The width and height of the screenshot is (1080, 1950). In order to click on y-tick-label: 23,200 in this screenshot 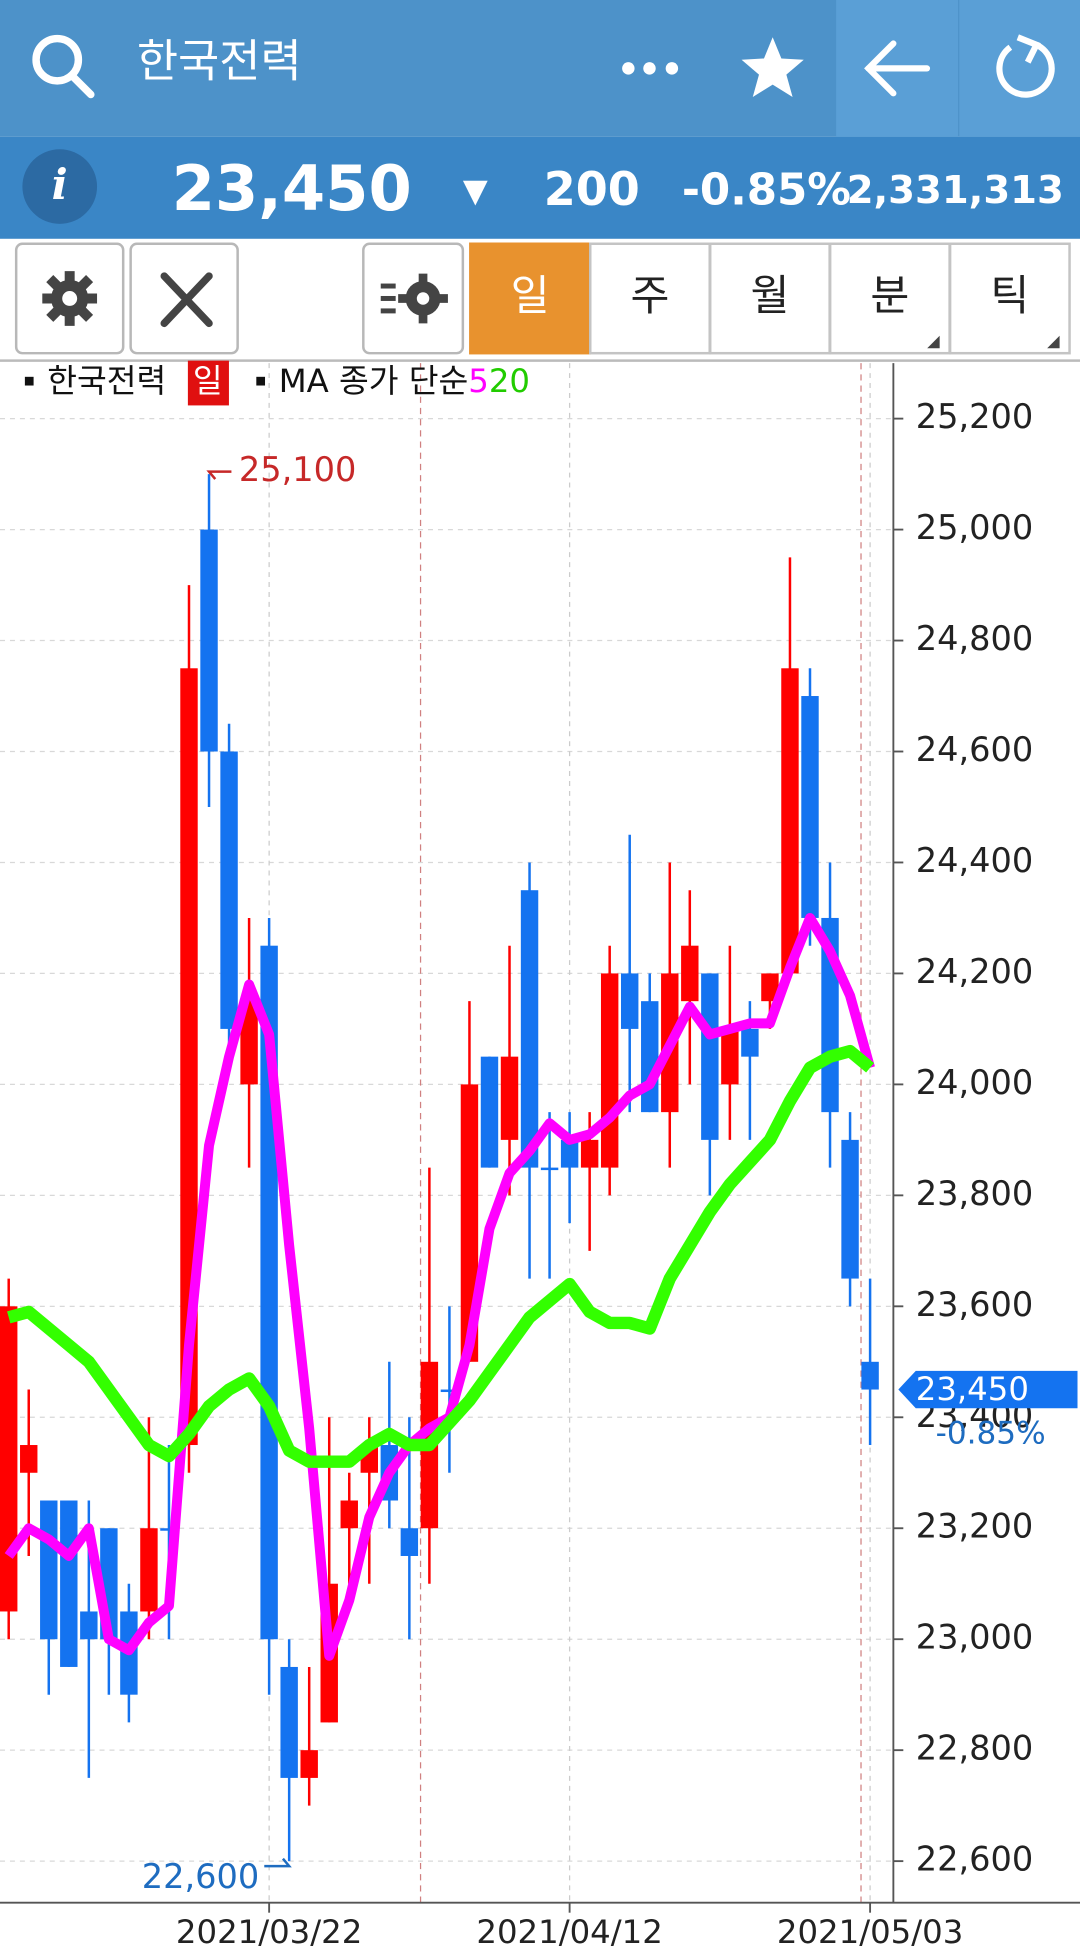, I will do `click(975, 1526)`.